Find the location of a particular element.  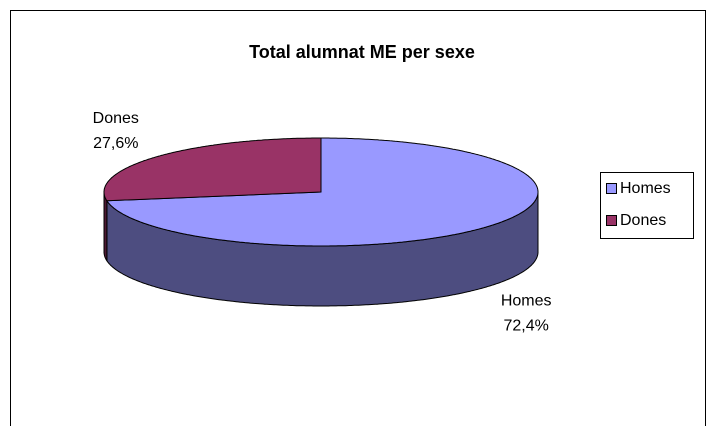

data-label-name: Homes is located at coordinates (526, 300).